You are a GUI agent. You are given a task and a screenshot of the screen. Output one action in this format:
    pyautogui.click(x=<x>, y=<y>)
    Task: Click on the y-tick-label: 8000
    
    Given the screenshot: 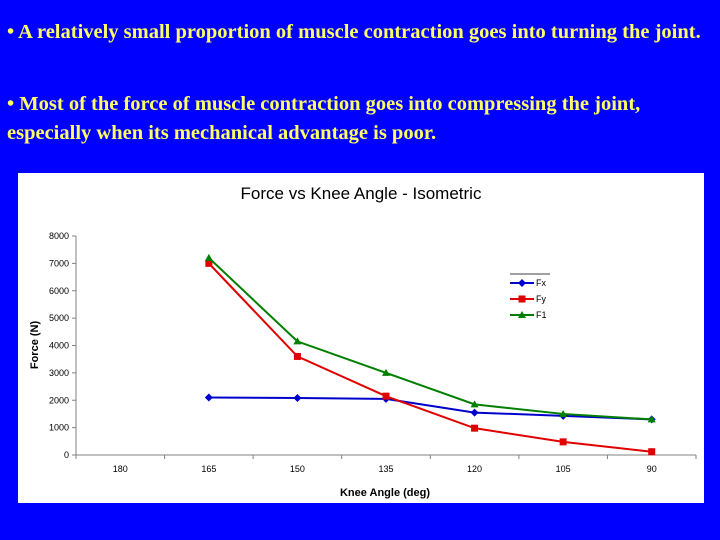 What is the action you would take?
    pyautogui.click(x=59, y=236)
    